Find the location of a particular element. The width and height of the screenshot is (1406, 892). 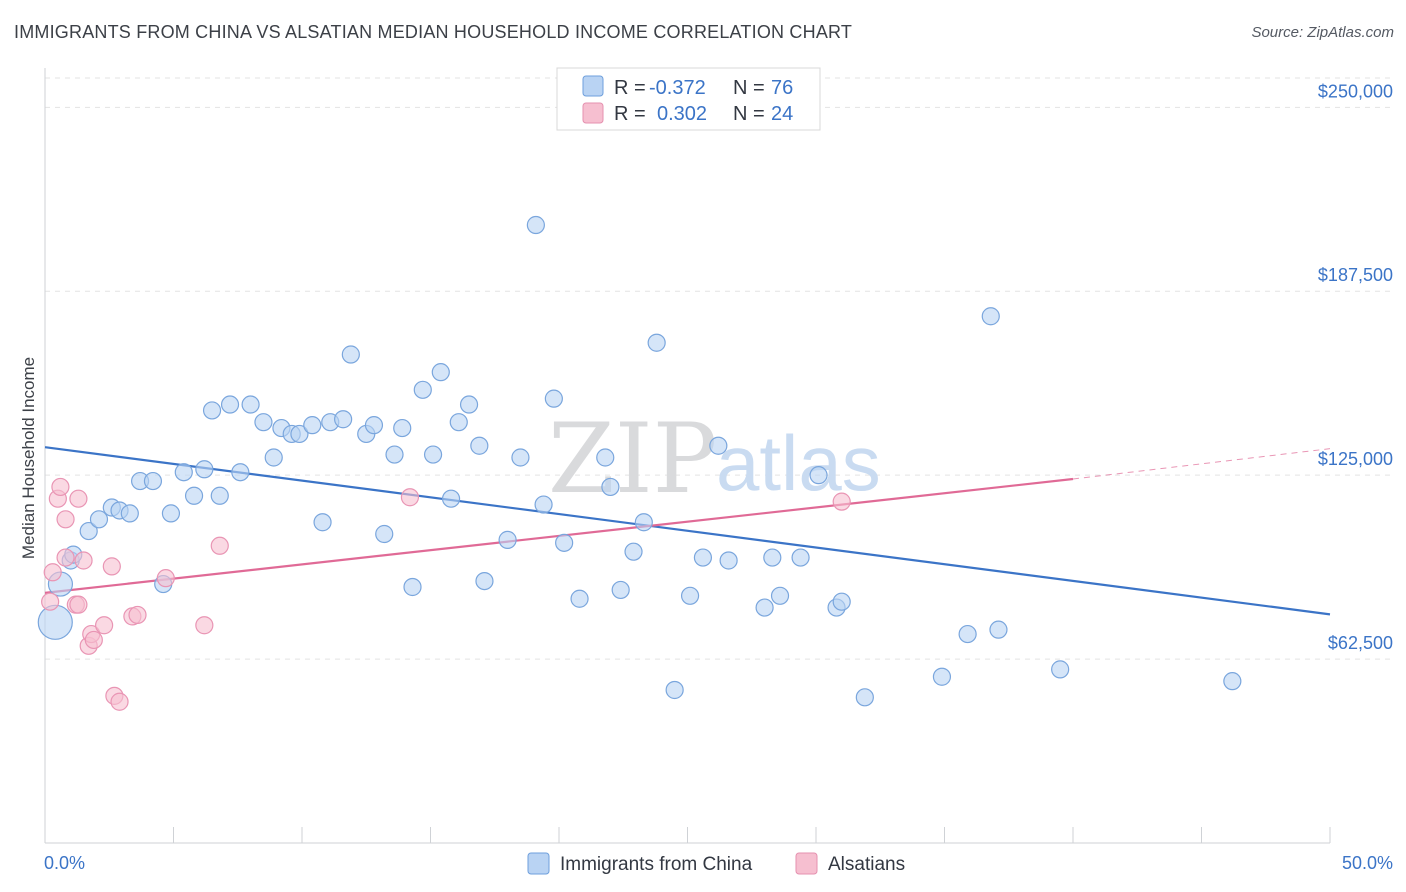

bottom-legend-pink-label: Alsatians is located at coordinates (866, 864).